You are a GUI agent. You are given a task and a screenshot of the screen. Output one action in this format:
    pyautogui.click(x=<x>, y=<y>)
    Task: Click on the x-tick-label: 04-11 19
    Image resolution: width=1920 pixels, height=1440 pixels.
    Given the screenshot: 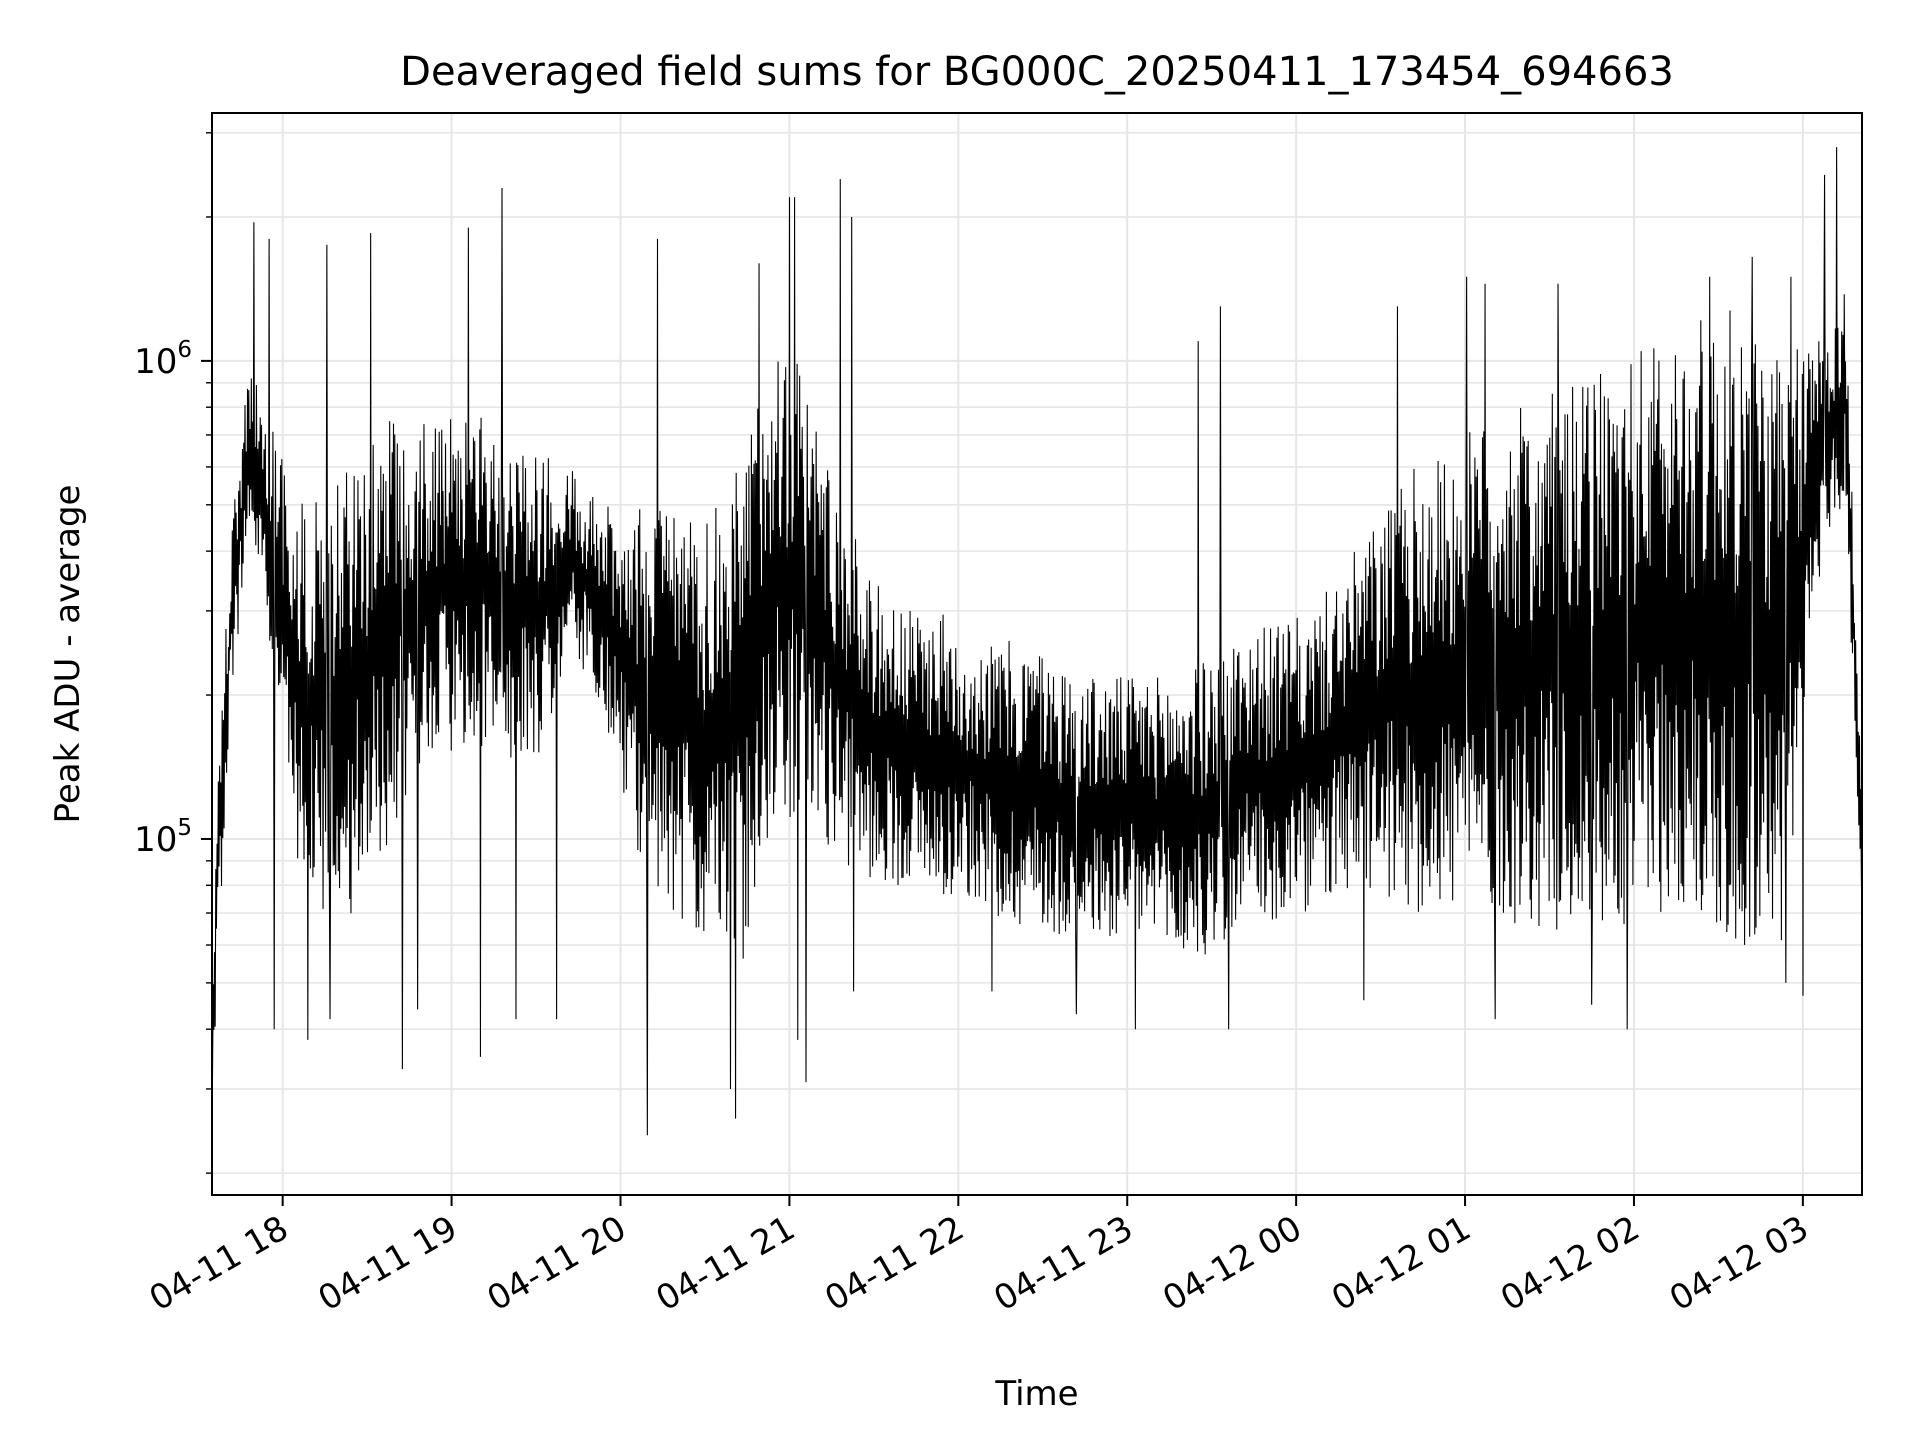 What is the action you would take?
    pyautogui.click(x=388, y=1263)
    